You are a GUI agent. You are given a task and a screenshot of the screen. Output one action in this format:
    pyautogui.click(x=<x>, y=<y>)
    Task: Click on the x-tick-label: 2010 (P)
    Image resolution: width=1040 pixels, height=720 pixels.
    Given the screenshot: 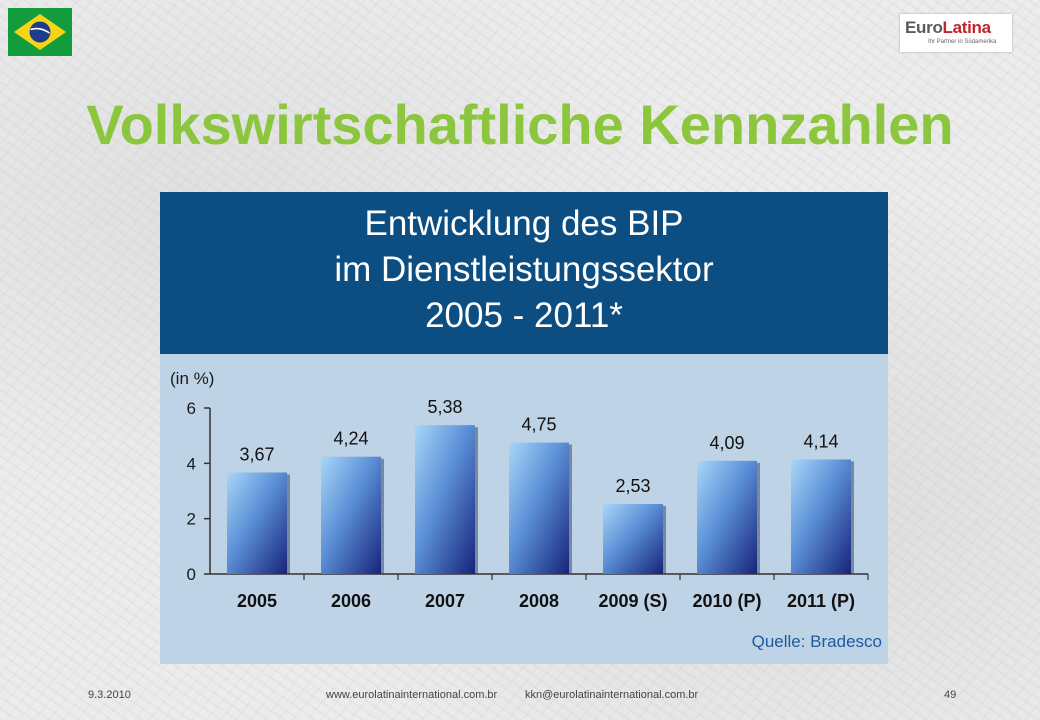 What is the action you would take?
    pyautogui.click(x=726, y=601)
    